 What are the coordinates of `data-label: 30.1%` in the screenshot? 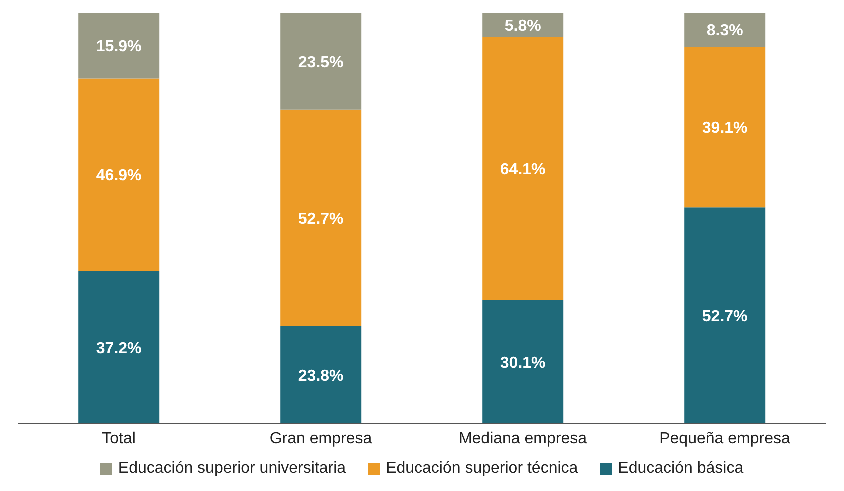 It's located at (523, 363).